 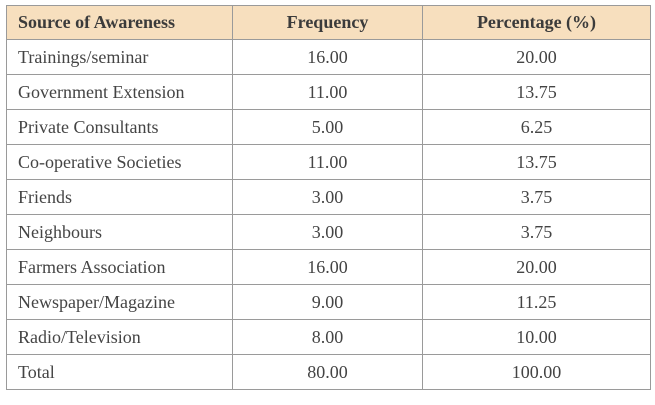 What do you see at coordinates (119, 197) in the screenshot?
I see `cell-source: Friends` at bounding box center [119, 197].